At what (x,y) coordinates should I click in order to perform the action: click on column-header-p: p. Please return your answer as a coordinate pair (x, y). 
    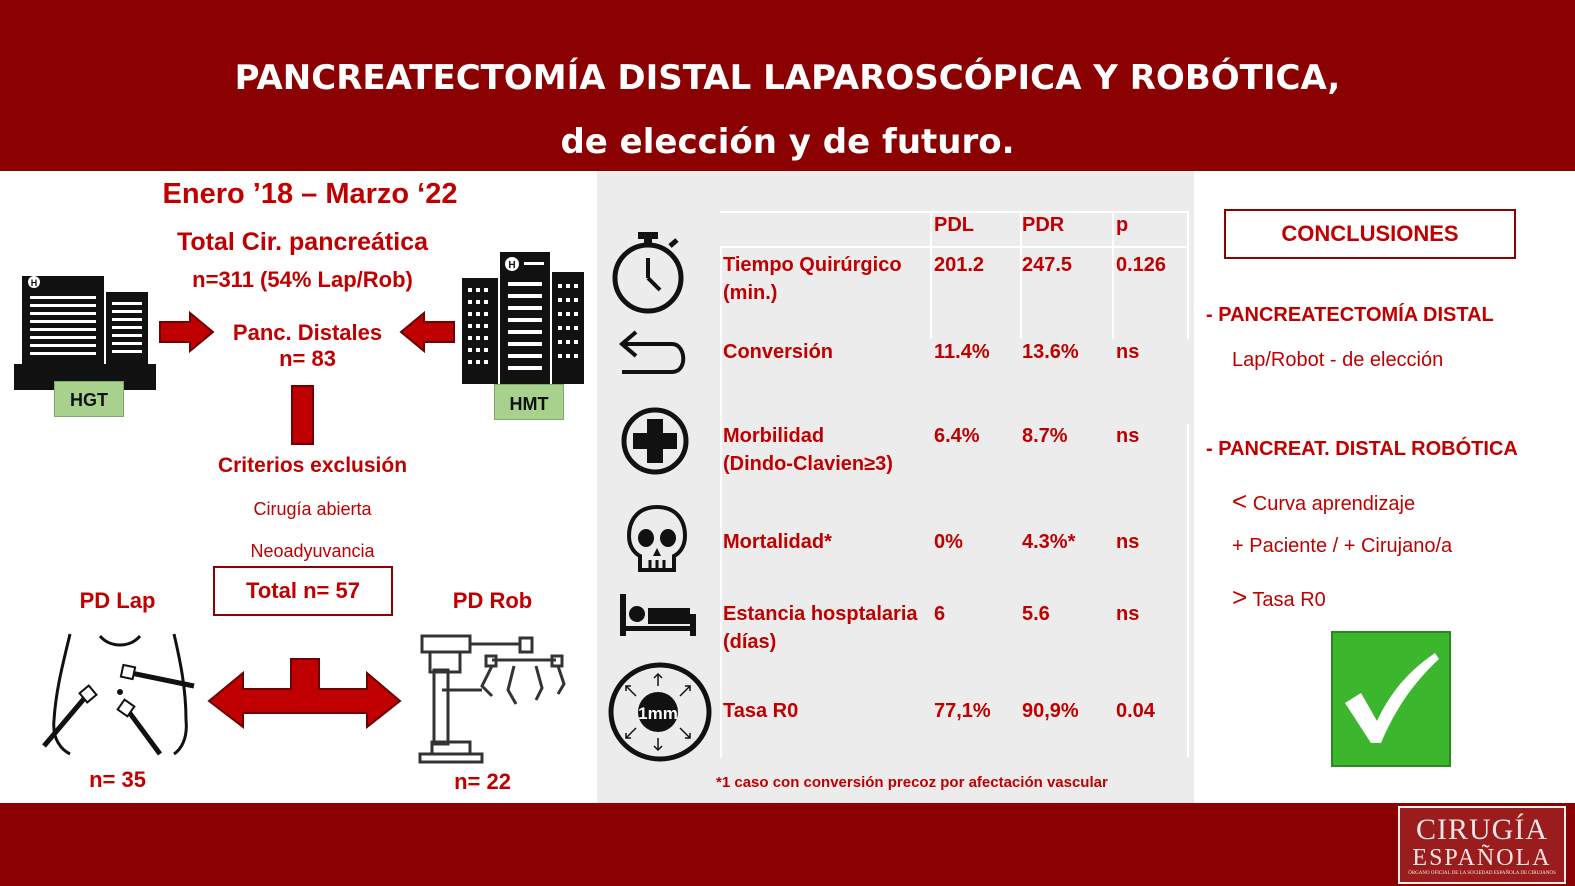
    Looking at the image, I should click on (1122, 225).